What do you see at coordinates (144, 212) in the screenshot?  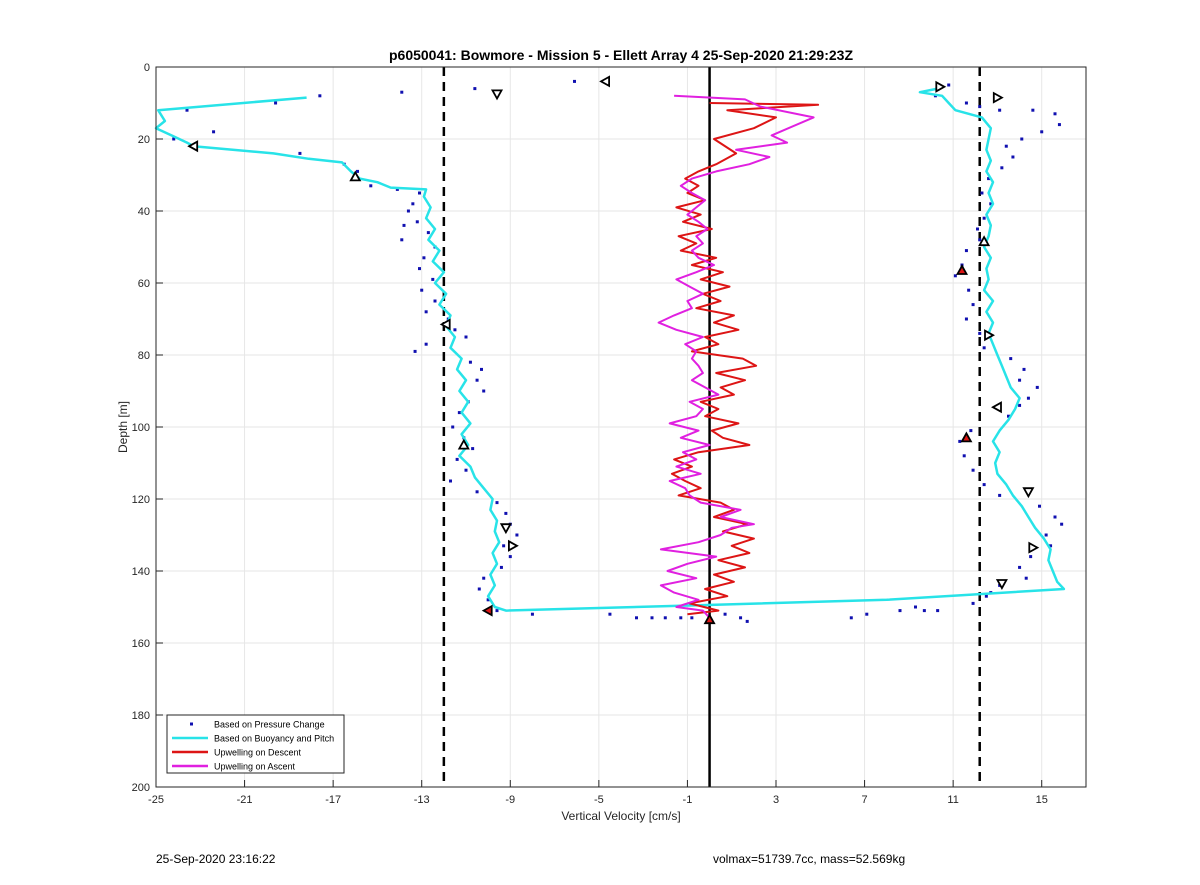 I see `y-tick-label: 40` at bounding box center [144, 212].